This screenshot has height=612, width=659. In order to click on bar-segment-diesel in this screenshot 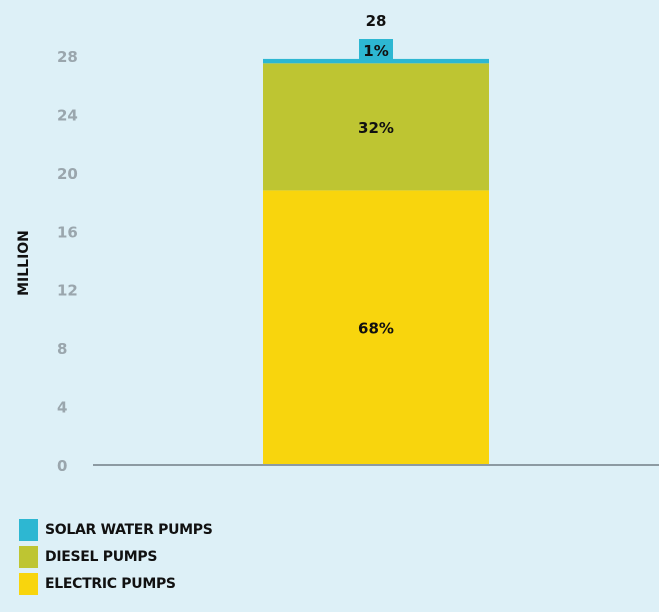, I will do `click(376, 127)`.